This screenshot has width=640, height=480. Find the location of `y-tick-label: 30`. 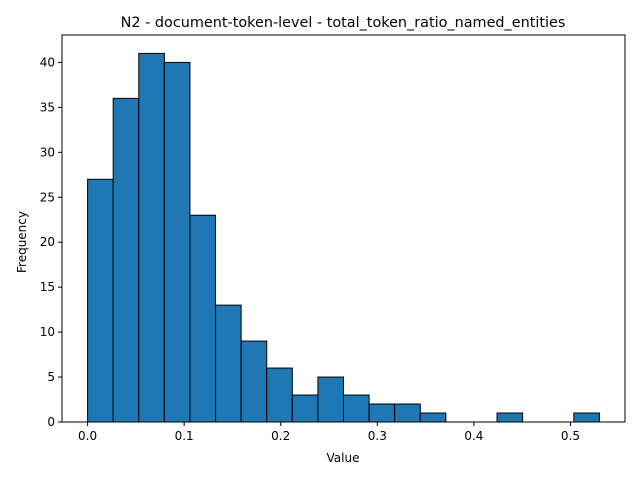

y-tick-label: 30 is located at coordinates (47, 152).